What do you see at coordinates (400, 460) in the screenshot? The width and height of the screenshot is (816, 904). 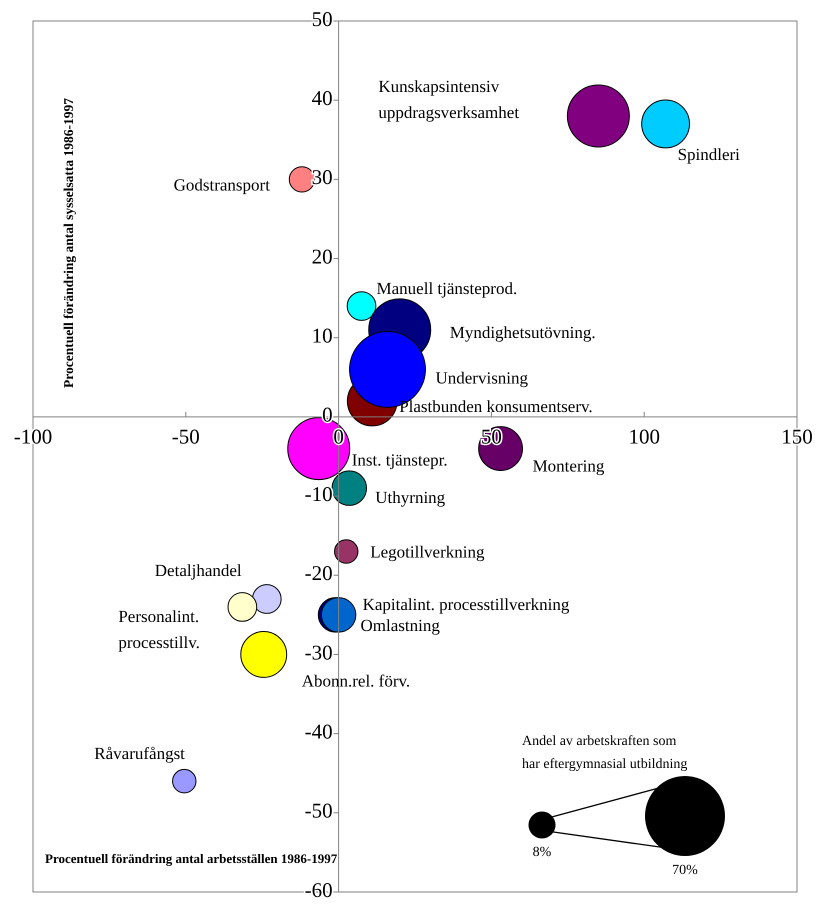 I see `series-label: Inst. tjänstepr.` at bounding box center [400, 460].